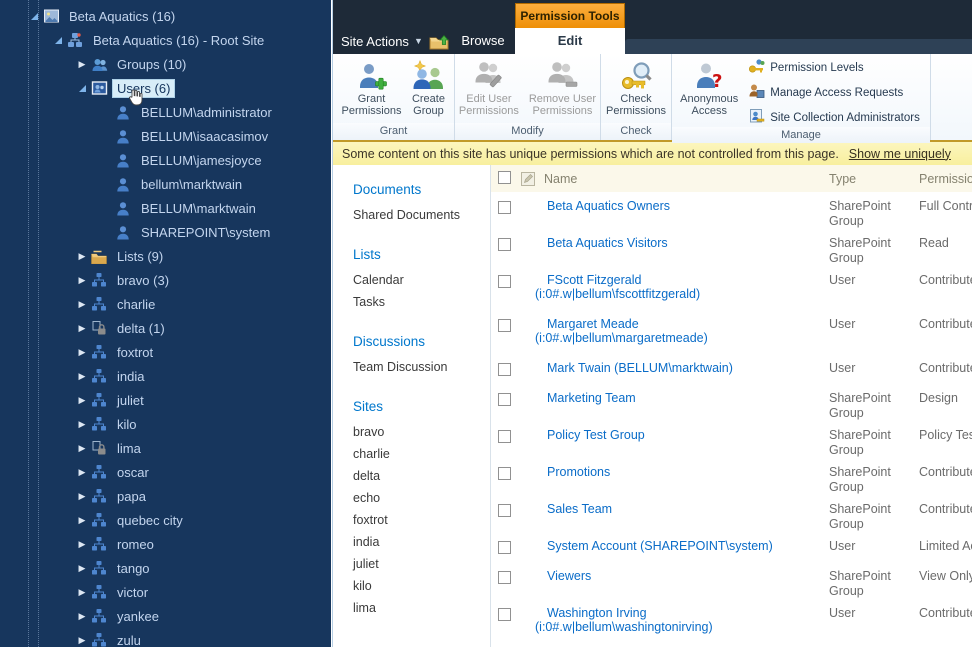 Image resolution: width=972 pixels, height=647 pixels. I want to click on principal-link: Policy Test Group, so click(680, 435).